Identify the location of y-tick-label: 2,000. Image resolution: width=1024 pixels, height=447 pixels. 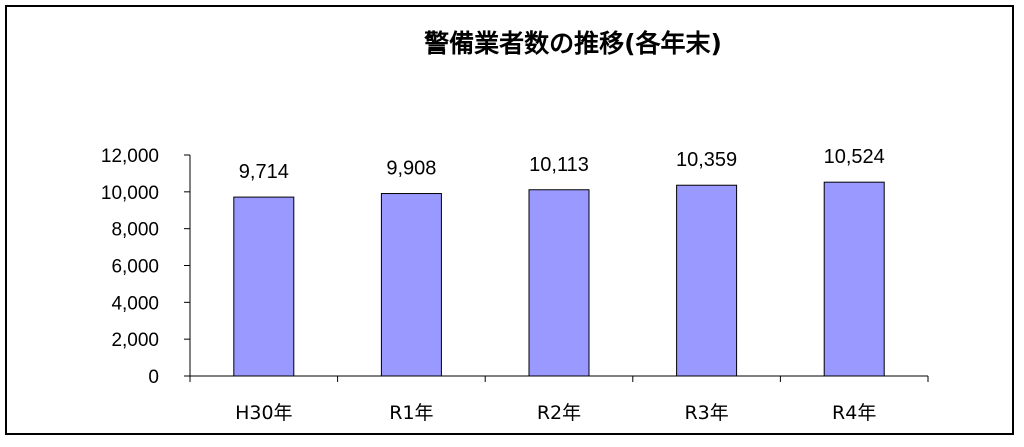
(135, 340).